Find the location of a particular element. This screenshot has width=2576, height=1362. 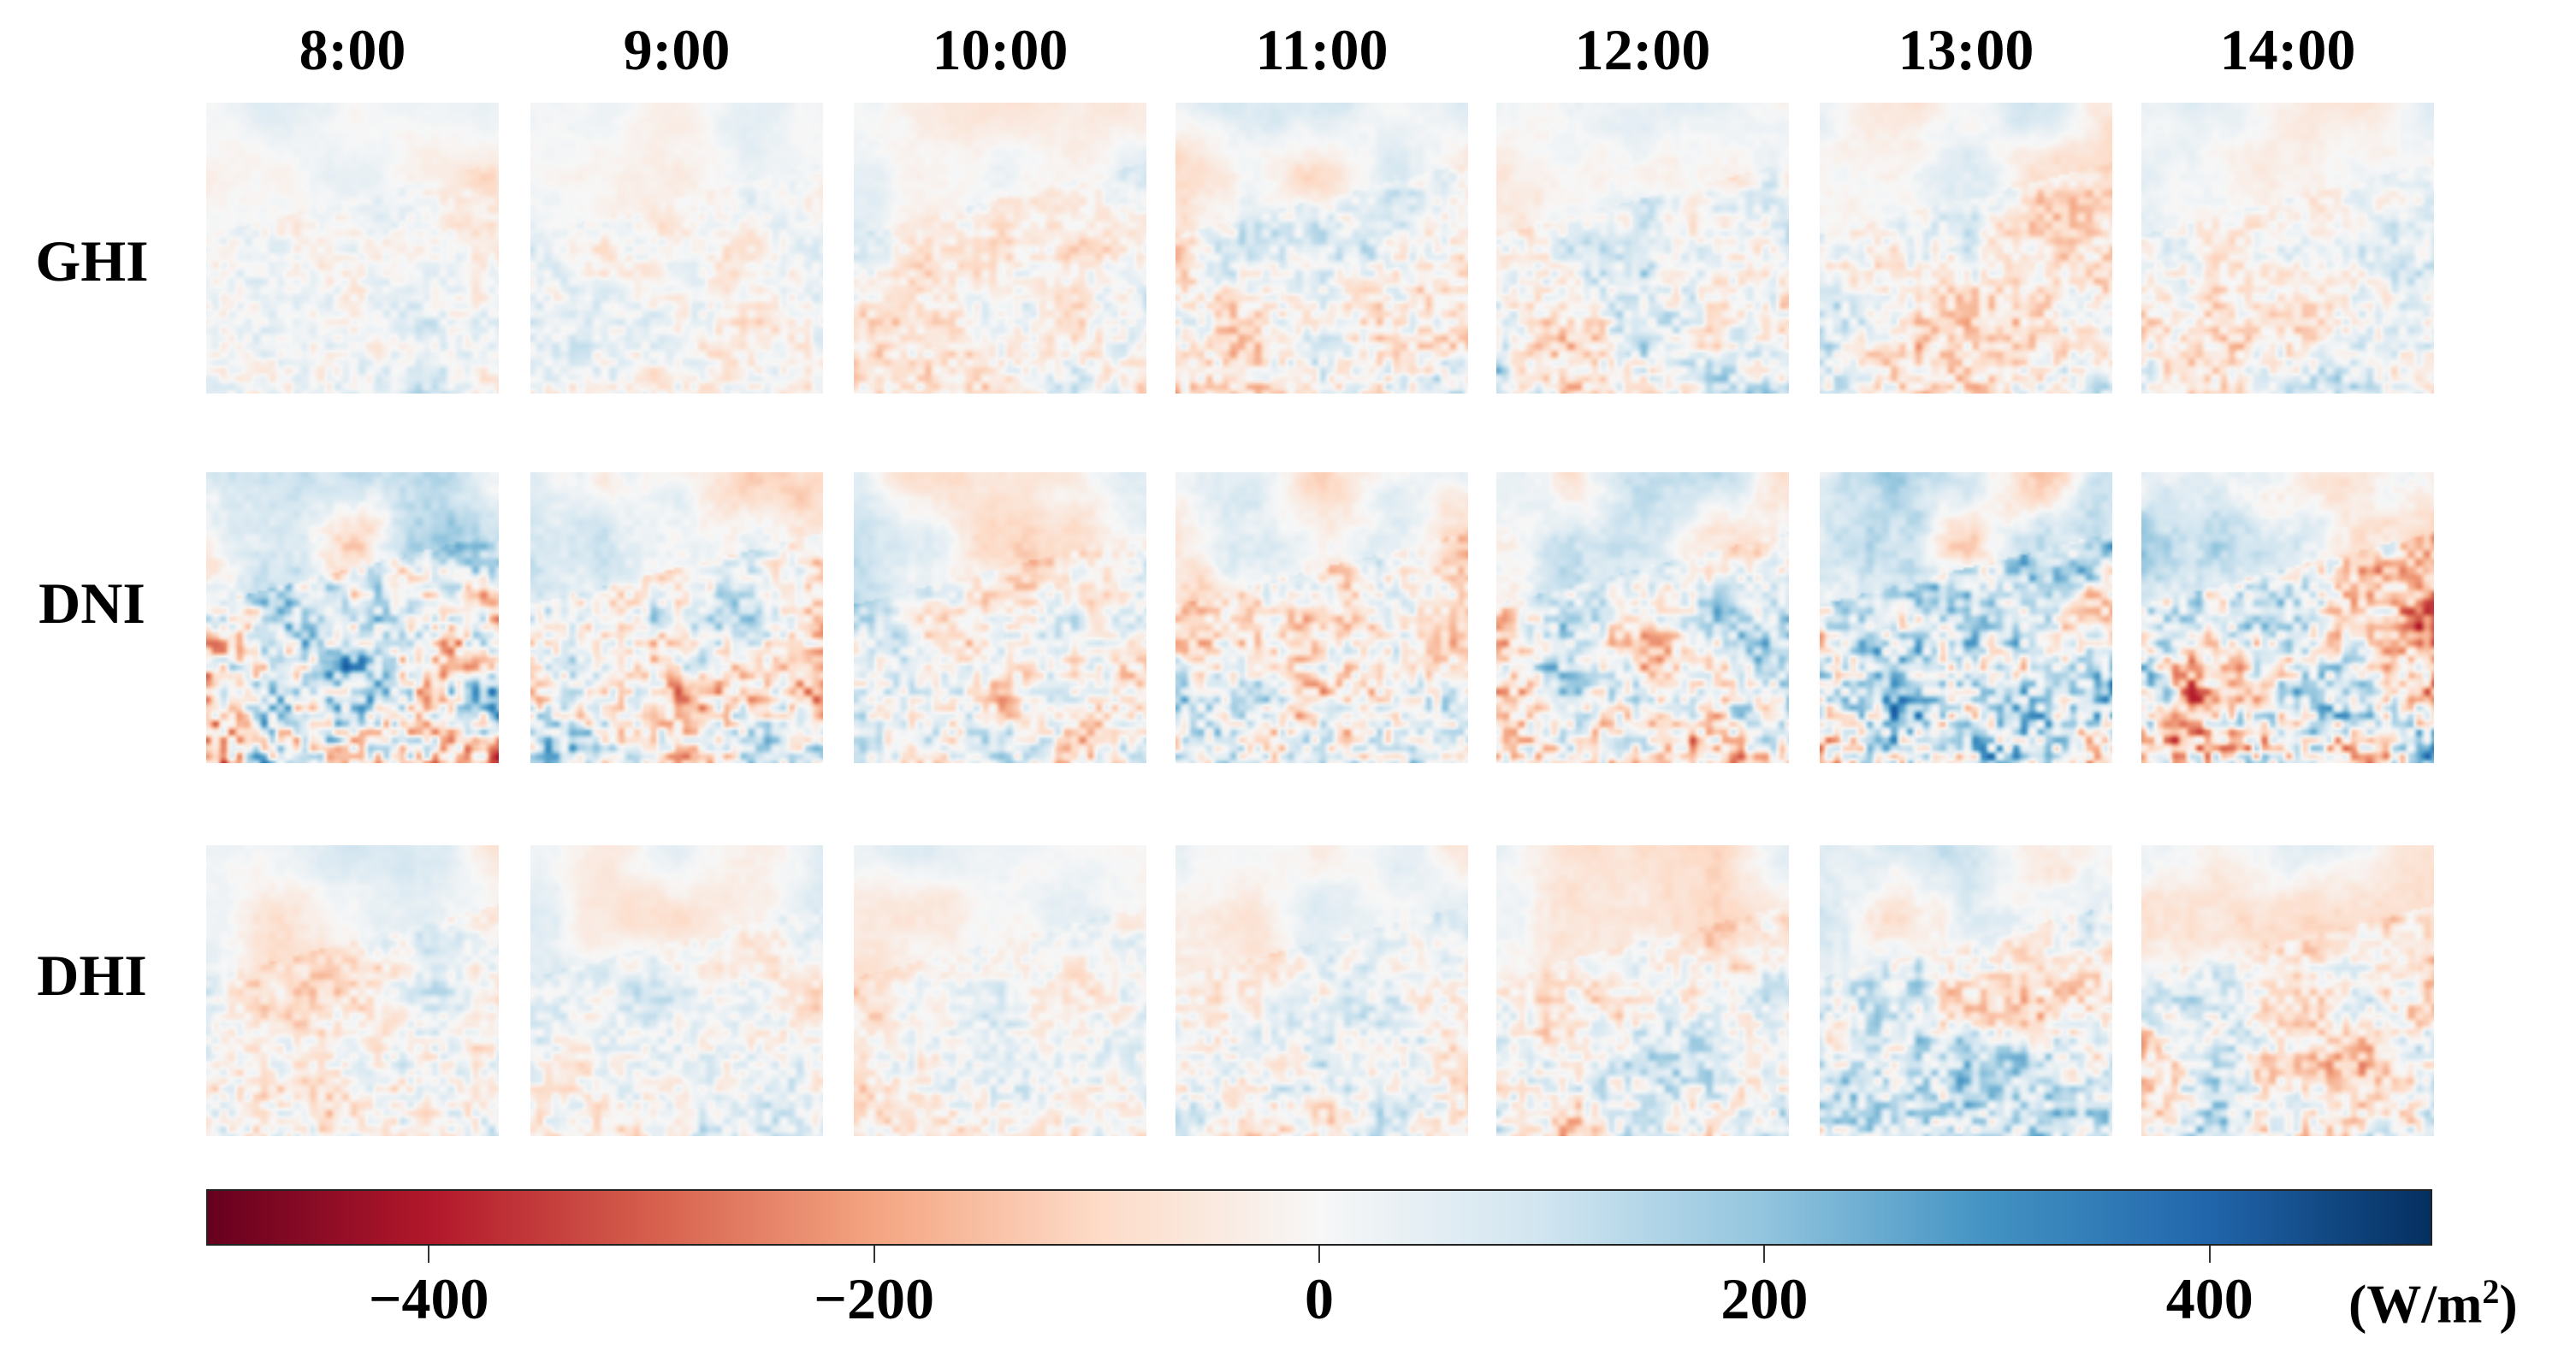

colorbar is located at coordinates (1319, 1217).